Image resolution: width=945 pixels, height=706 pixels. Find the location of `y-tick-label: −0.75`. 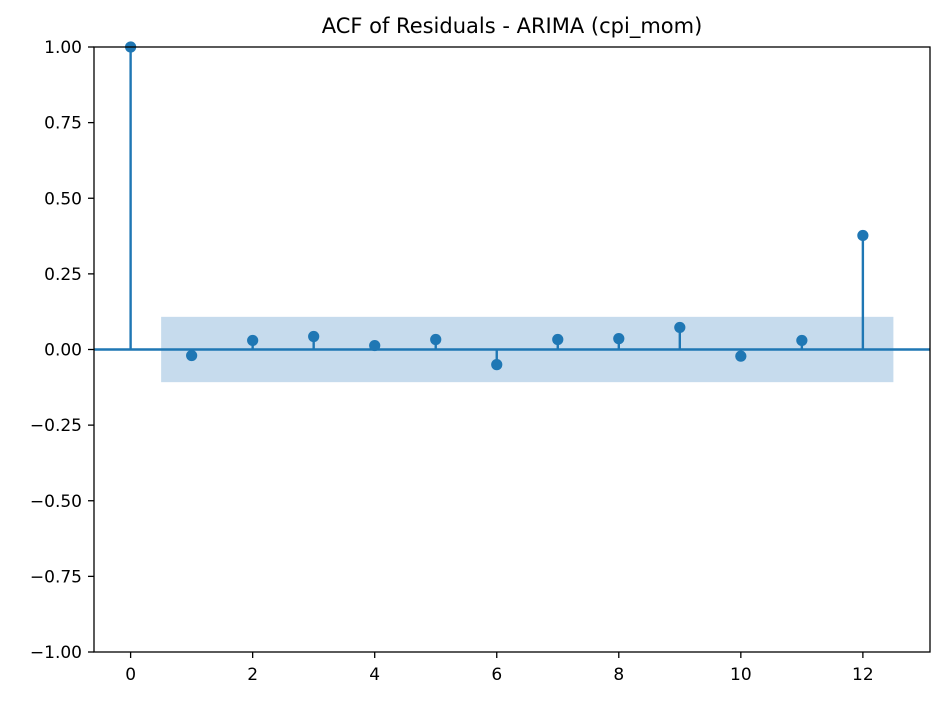

y-tick-label: −0.75 is located at coordinates (56, 577).